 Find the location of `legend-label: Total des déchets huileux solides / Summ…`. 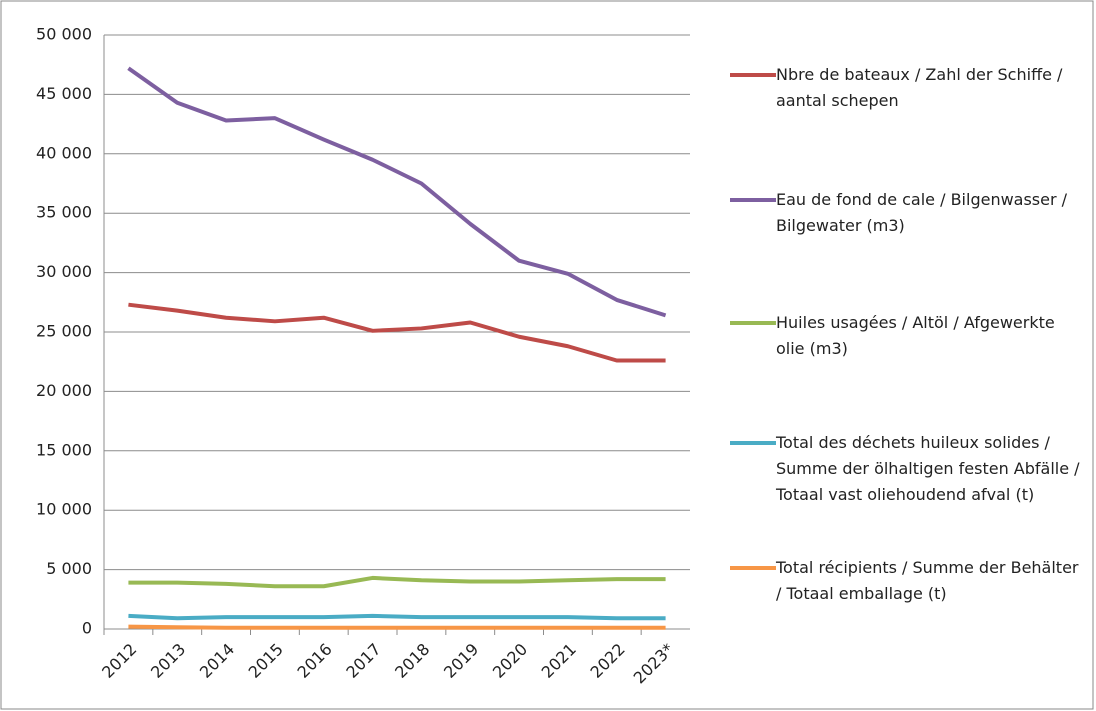

legend-label: Total des déchets huileux solides / Summ… is located at coordinates (928, 468).